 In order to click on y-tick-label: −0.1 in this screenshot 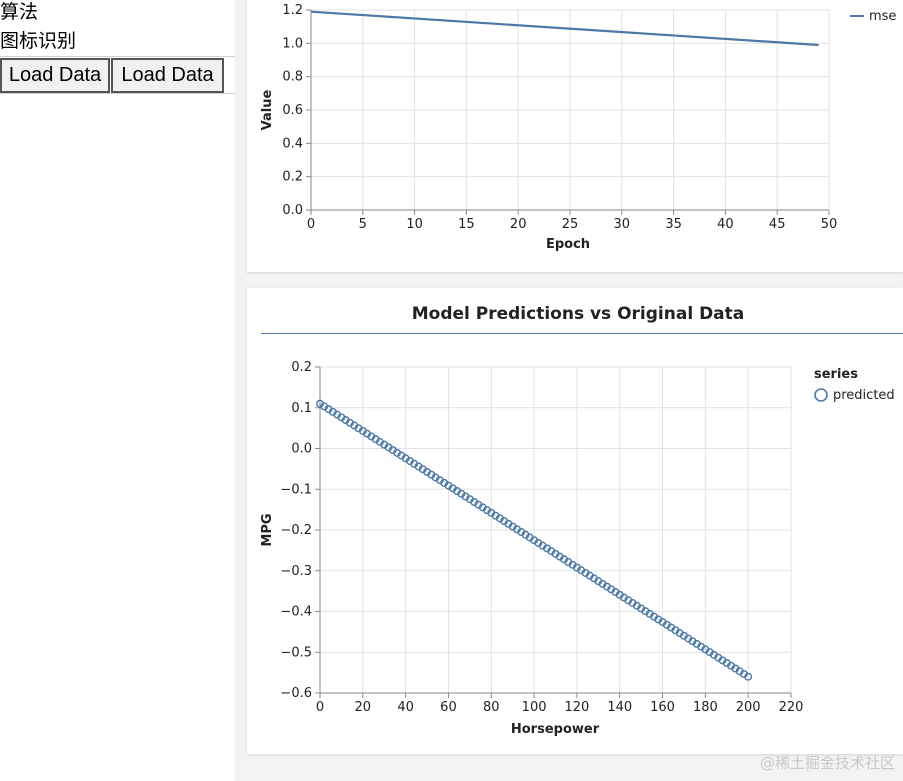, I will do `click(296, 489)`.